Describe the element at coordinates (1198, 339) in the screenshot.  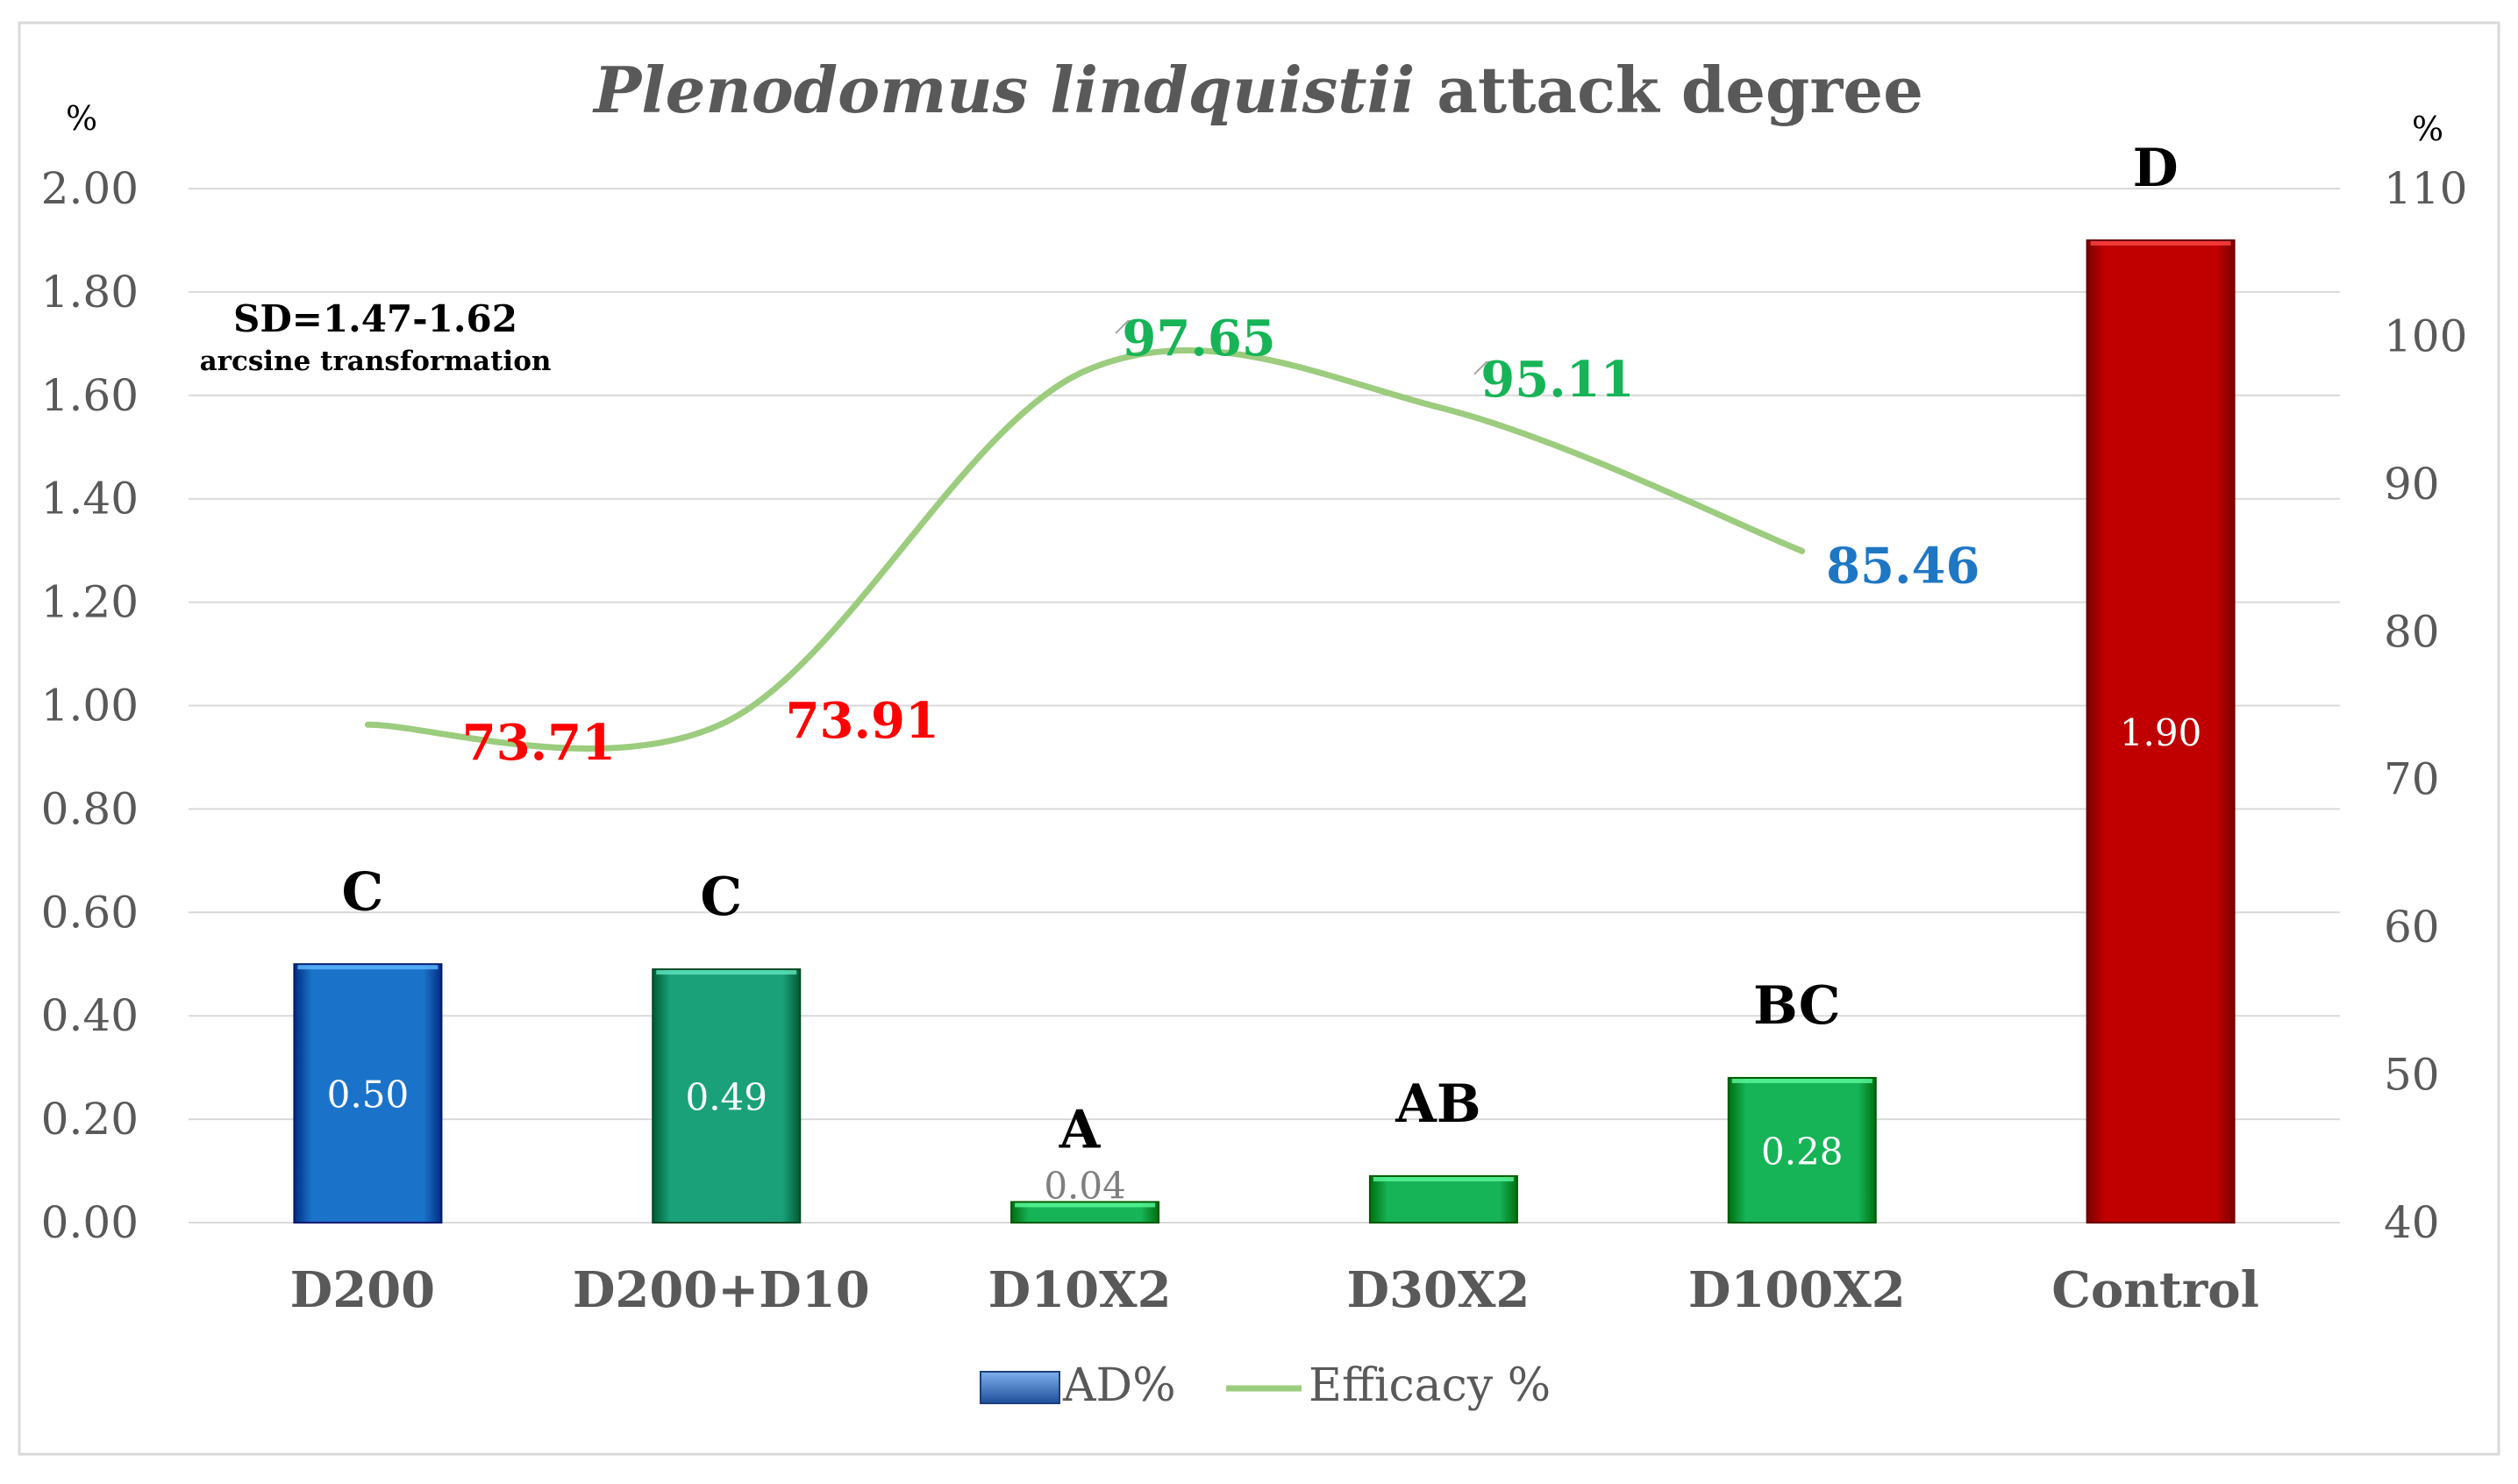
I see `efficacy-value-label: 97.65` at that location.